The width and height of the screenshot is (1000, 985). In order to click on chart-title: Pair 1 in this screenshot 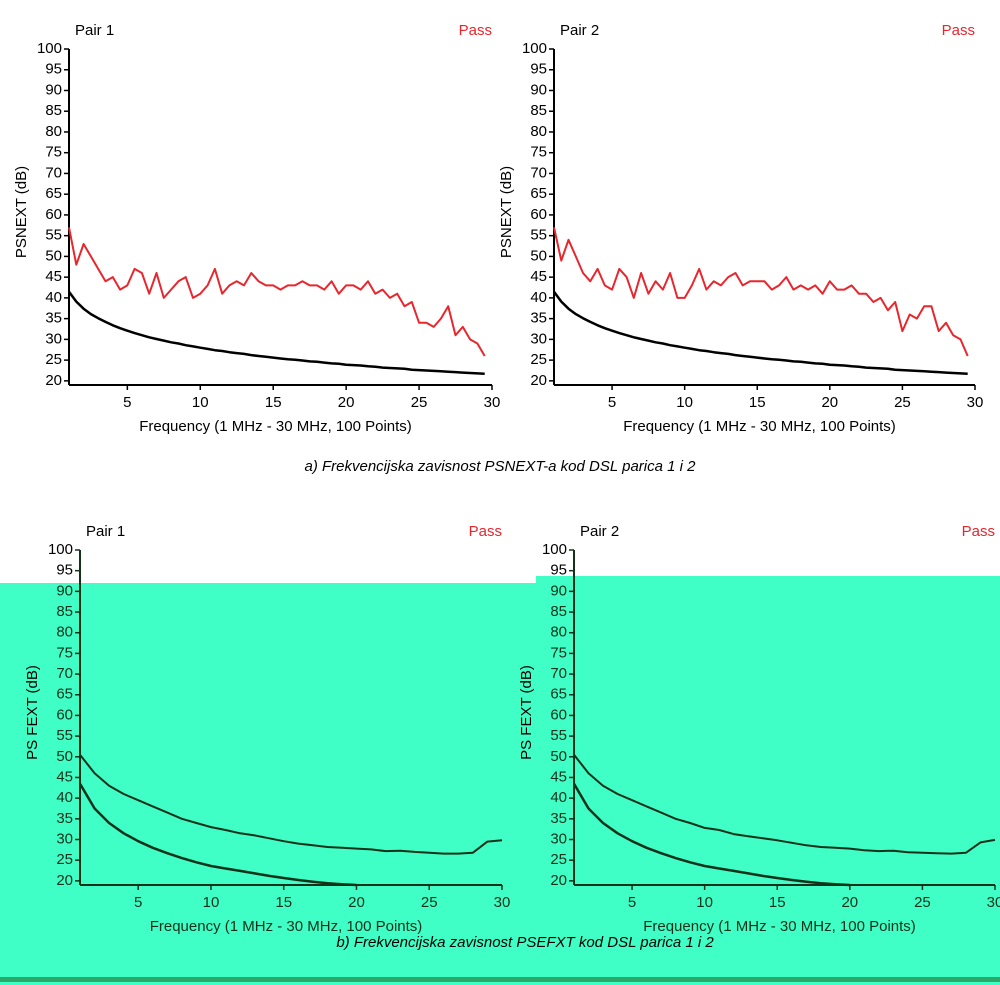, I will do `click(105, 531)`.